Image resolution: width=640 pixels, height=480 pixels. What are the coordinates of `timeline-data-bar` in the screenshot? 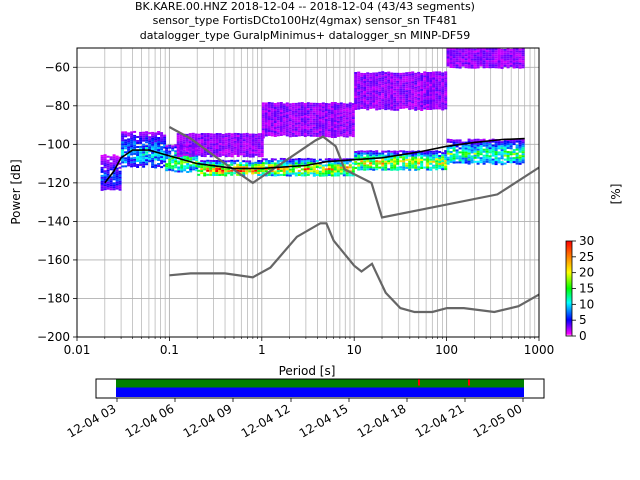 It's located at (320, 392).